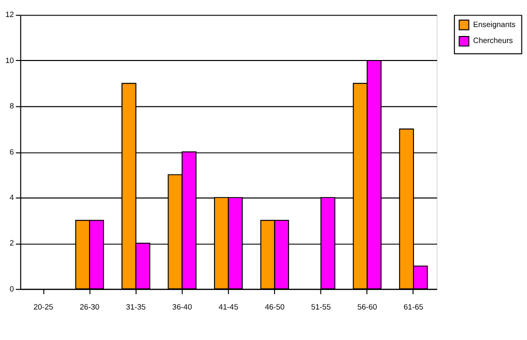  I want to click on legend-label: Enseignants, so click(494, 24).